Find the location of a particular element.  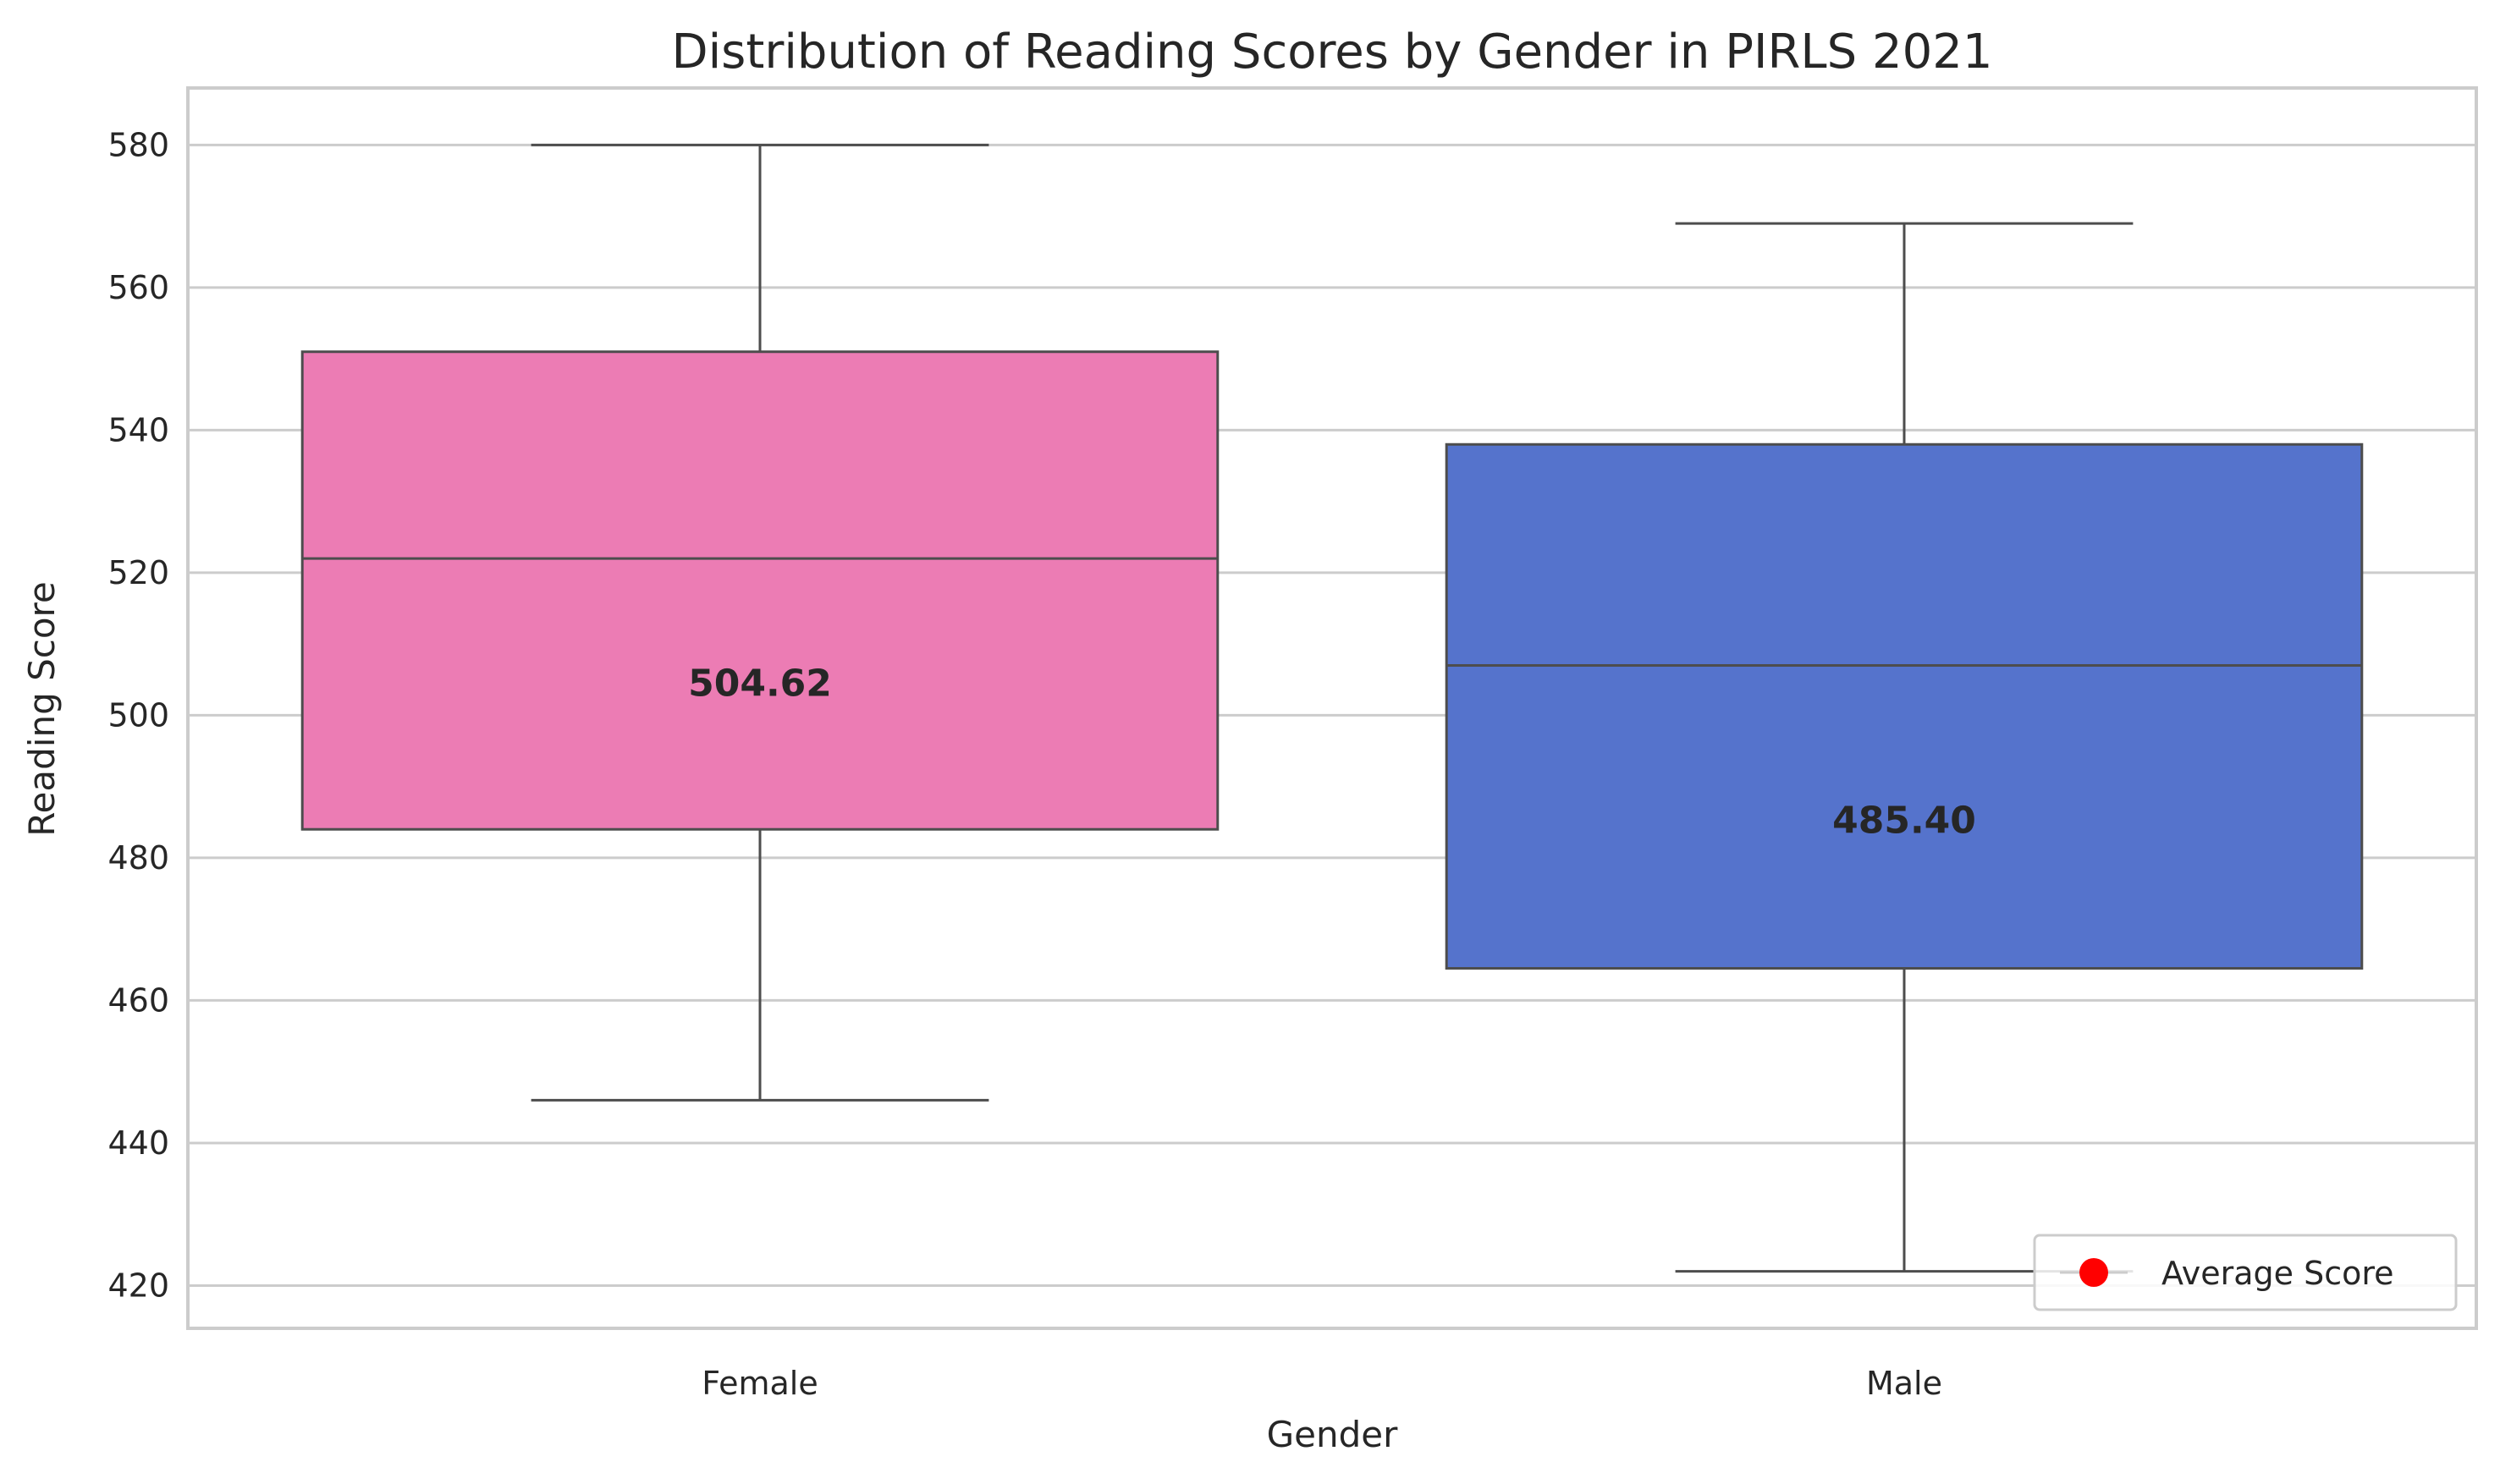

x-axis-ticks: Female Male is located at coordinates (1322, 1383).